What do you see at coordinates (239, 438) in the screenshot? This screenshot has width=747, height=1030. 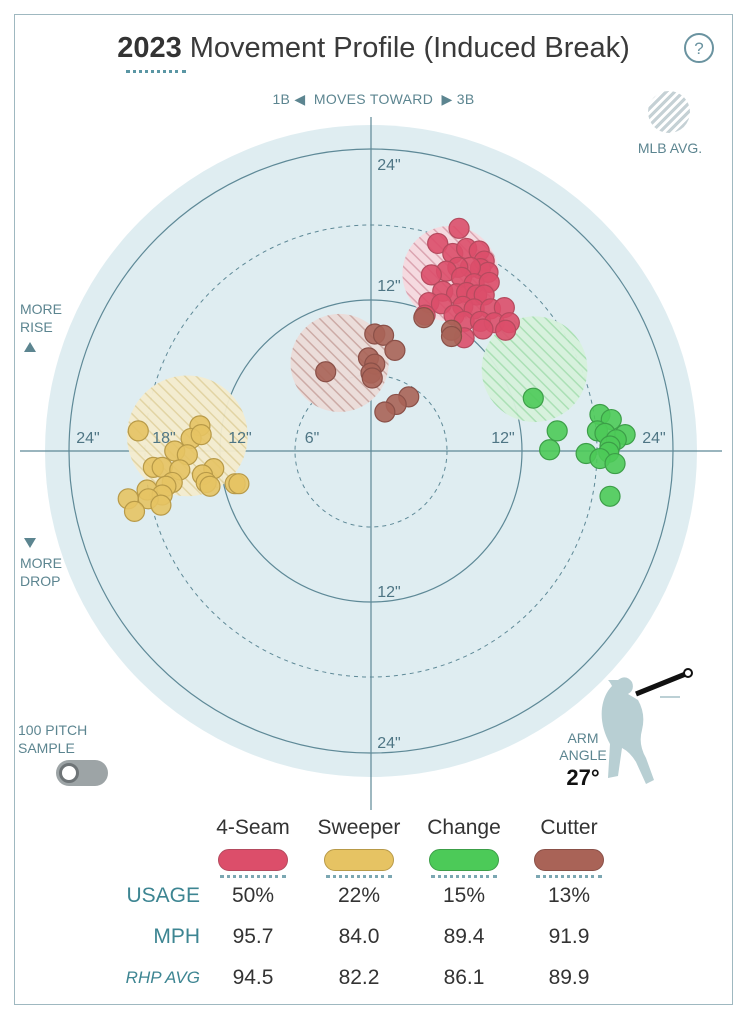 I see `ring-label-left-12: 12"` at bounding box center [239, 438].